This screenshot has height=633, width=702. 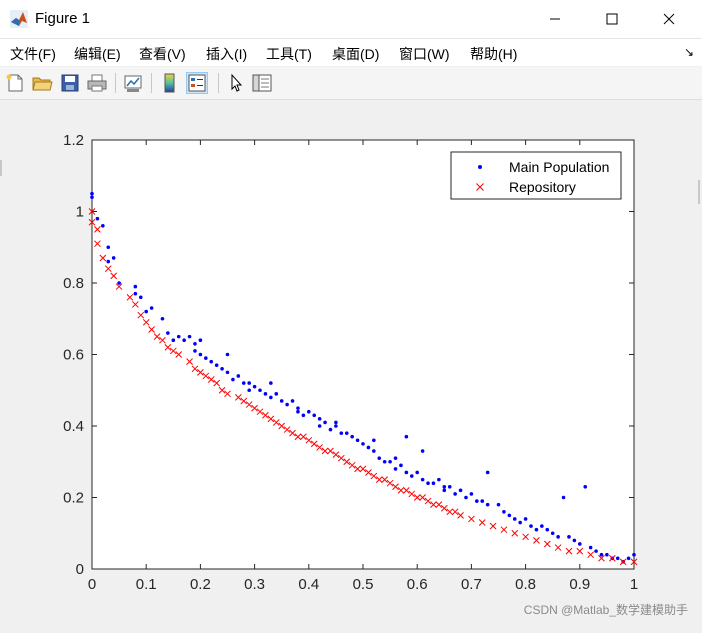 I want to click on colorbar-icon, so click(x=170, y=83).